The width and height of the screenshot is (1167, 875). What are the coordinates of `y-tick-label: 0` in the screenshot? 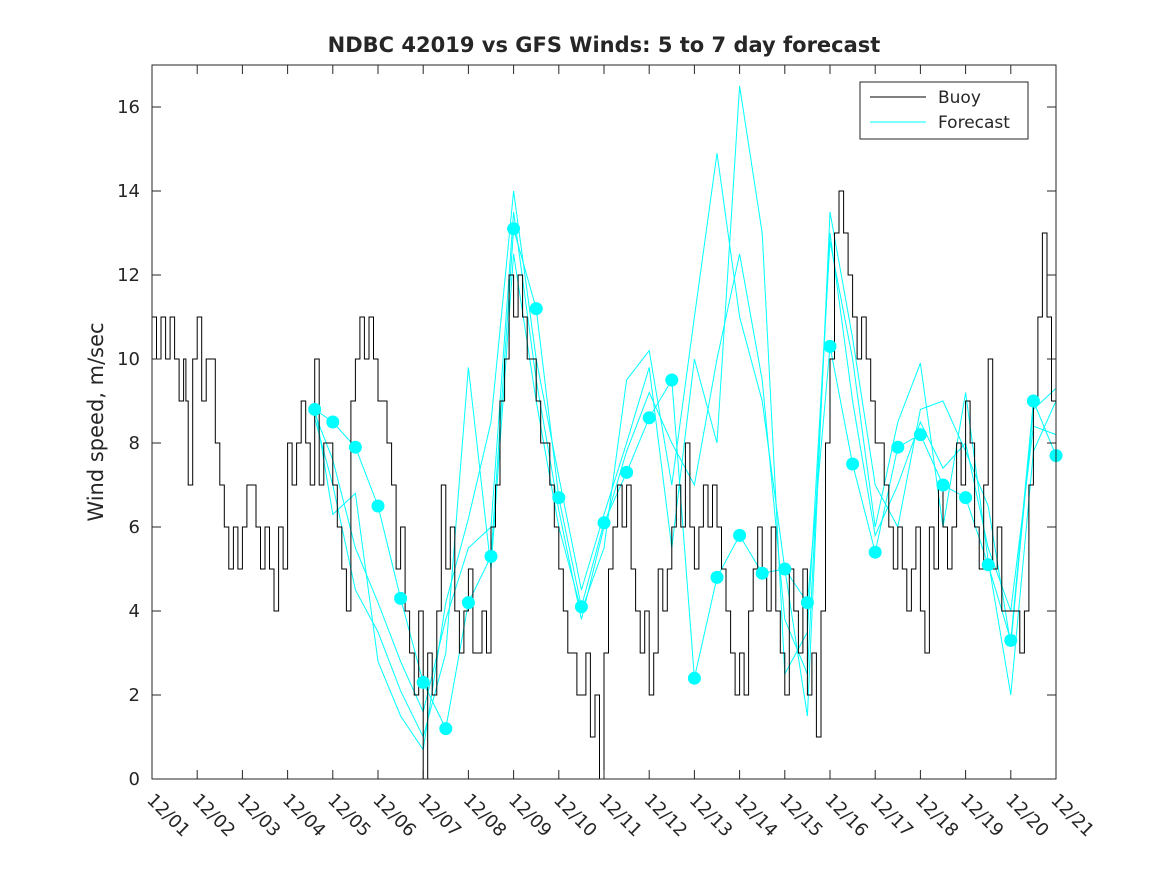 It's located at (134, 779).